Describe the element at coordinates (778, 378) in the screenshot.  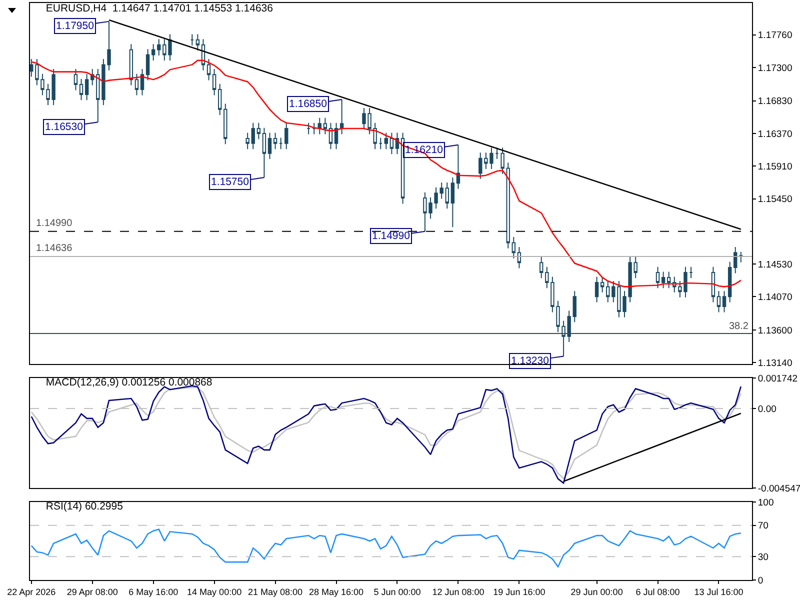
I see `y-tick-label: 0.001742` at that location.